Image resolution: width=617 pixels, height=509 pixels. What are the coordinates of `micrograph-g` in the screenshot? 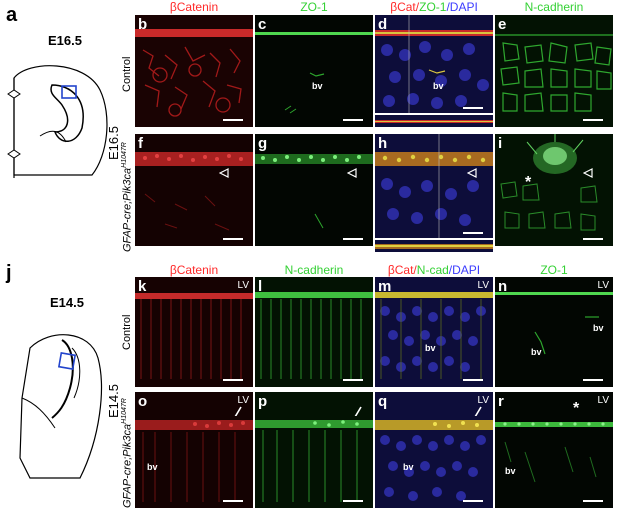 It's located at (314, 190).